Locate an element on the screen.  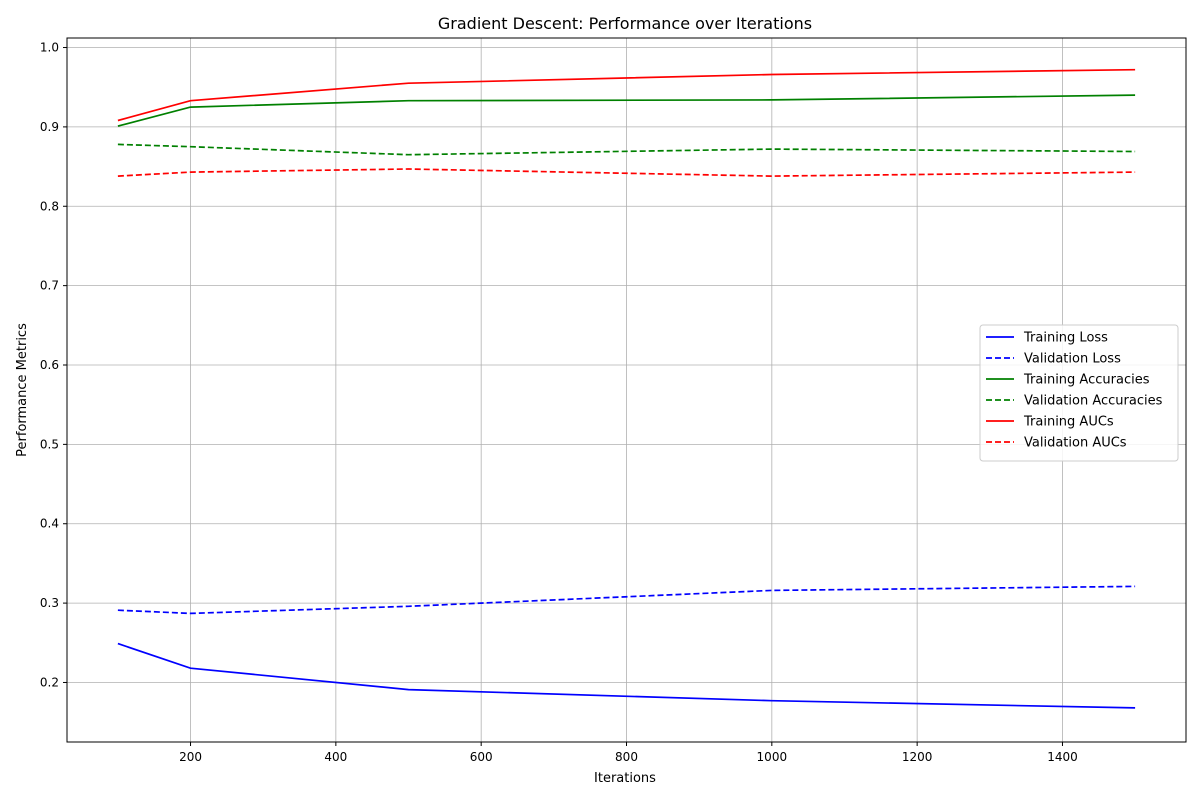
series-line-training-accuracies is located at coordinates (626, 110).